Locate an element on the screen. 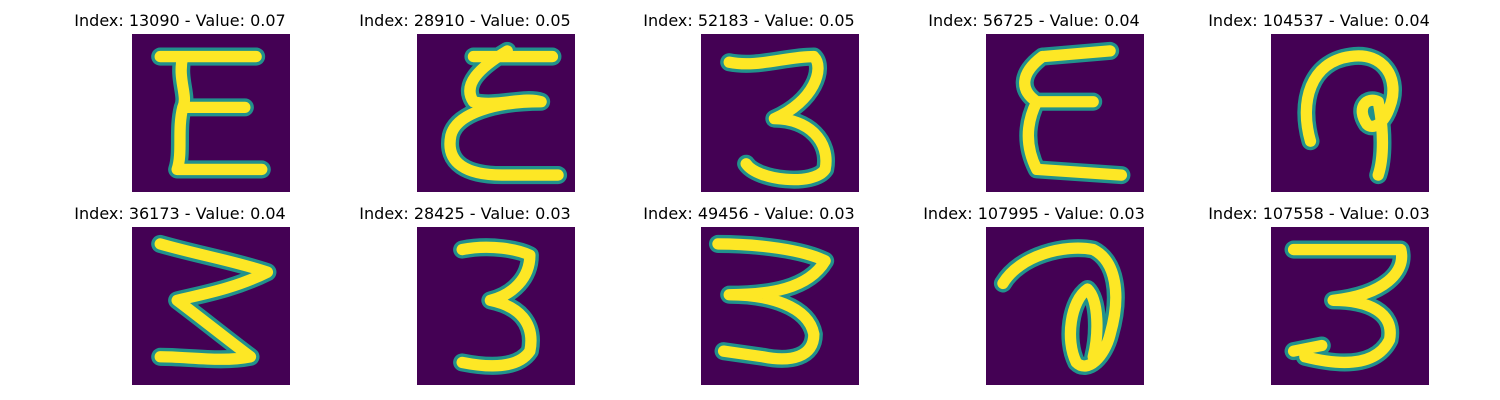  panel-title: Index: 28425 - Value: 0.03 is located at coordinates (465, 213).